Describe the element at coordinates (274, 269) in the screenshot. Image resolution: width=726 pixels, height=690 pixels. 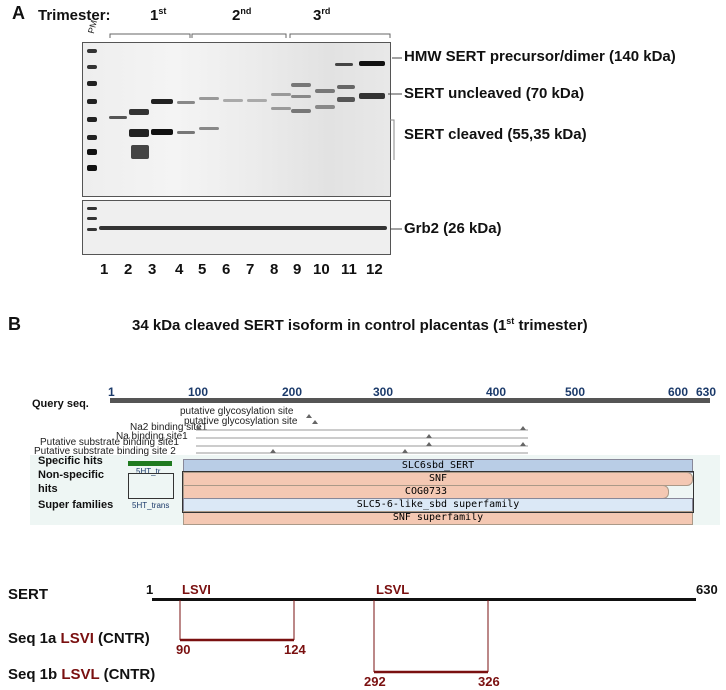
I see `lane-8: 8` at that location.